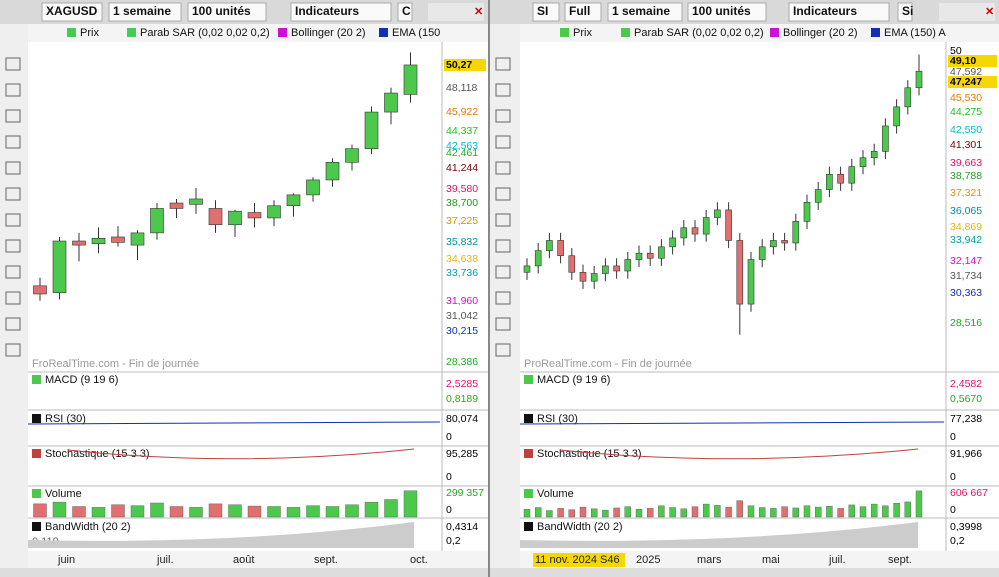  Describe the element at coordinates (462, 399) in the screenshot. I see `panel-tag: 0,8189` at that location.